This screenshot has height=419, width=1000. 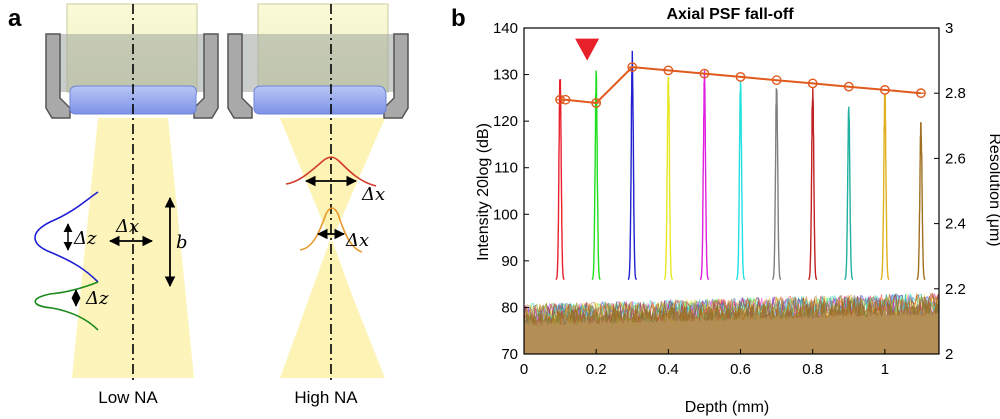 What do you see at coordinates (524, 369) in the screenshot?
I see `x-tick-label: 0` at bounding box center [524, 369].